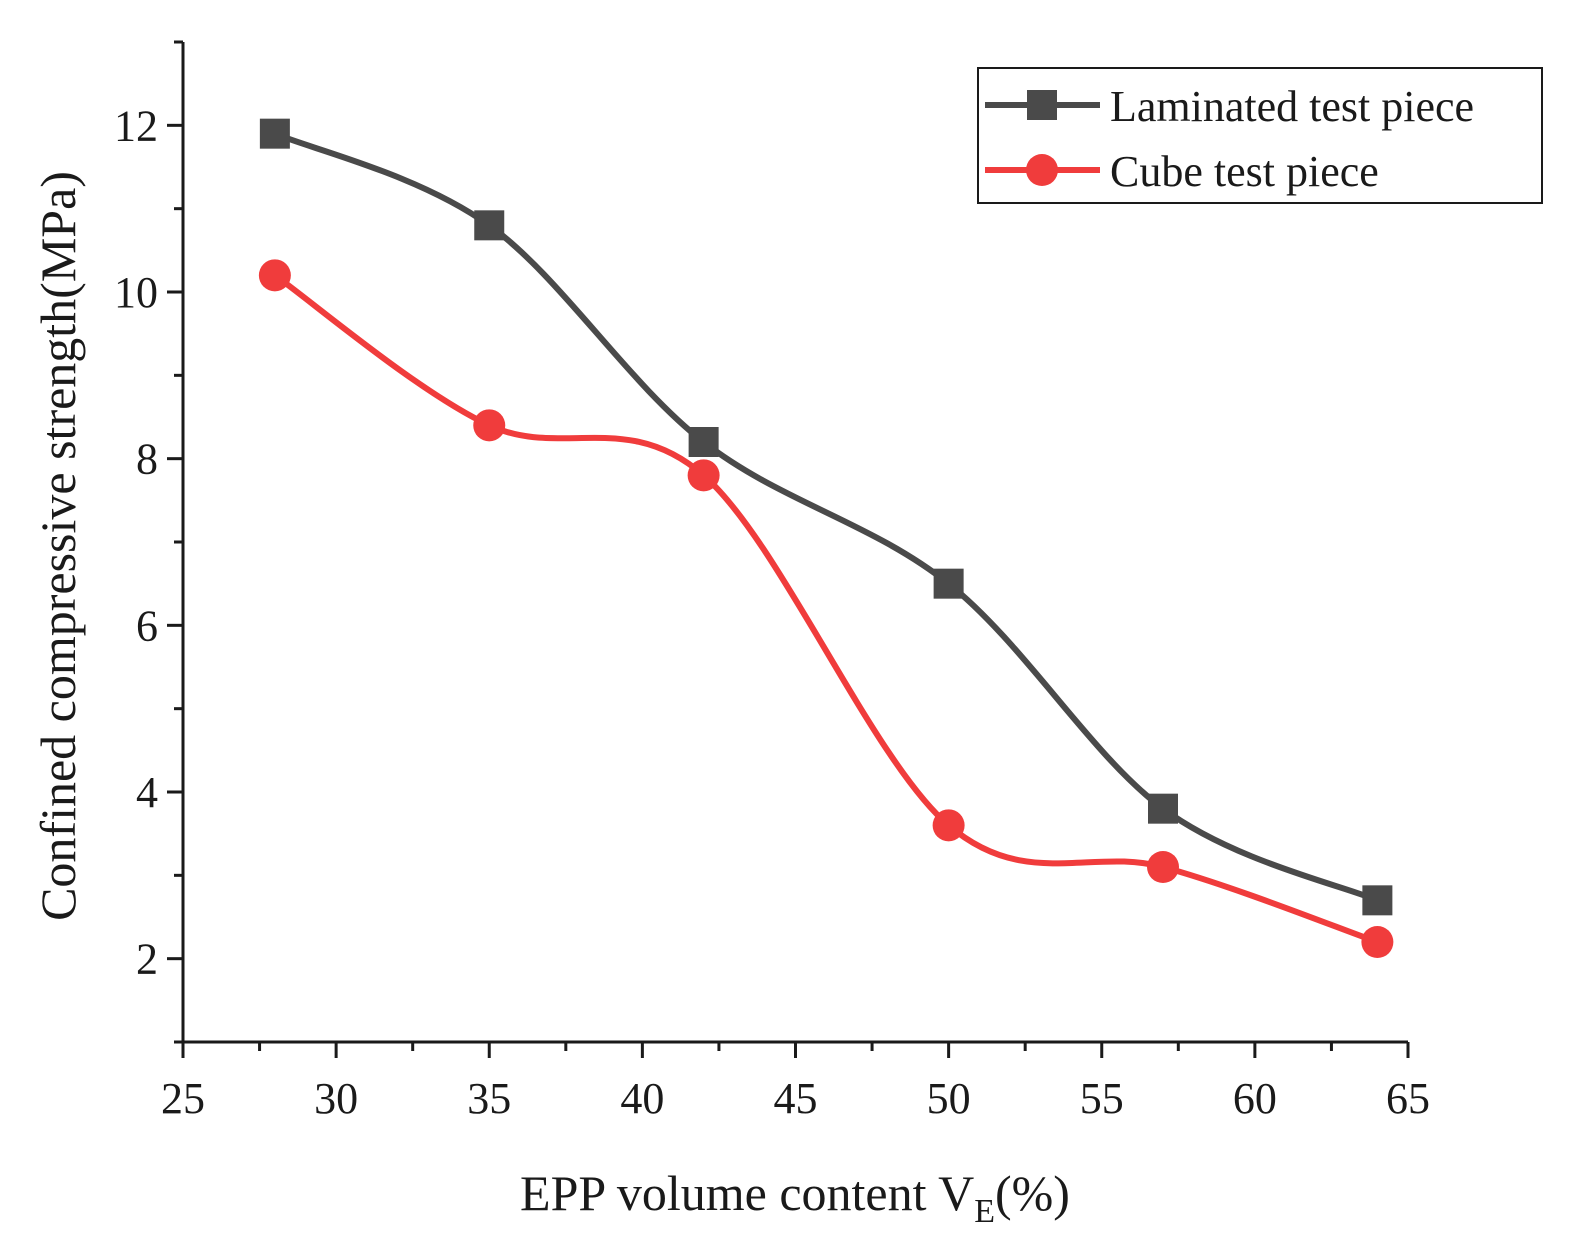 The height and width of the screenshot is (1255, 1571). Describe the element at coordinates (147, 459) in the screenshot. I see `y-tick-label: 8` at that location.